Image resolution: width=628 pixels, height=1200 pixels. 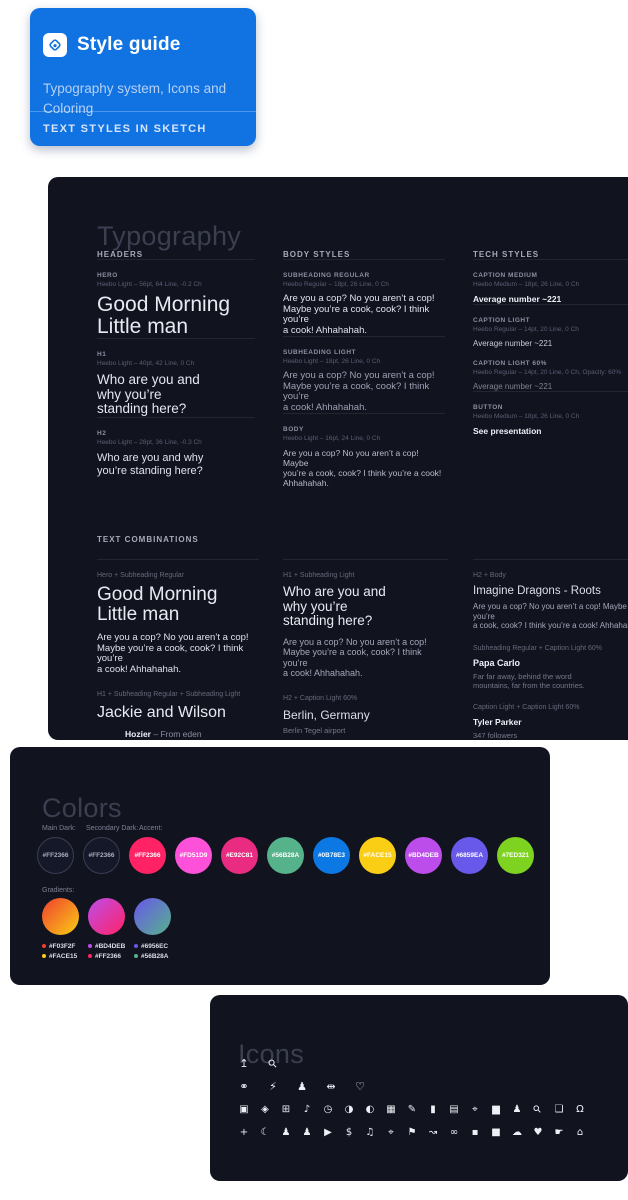 I want to click on section-label-tech-styles: TECH STYLES, so click(x=506, y=254).